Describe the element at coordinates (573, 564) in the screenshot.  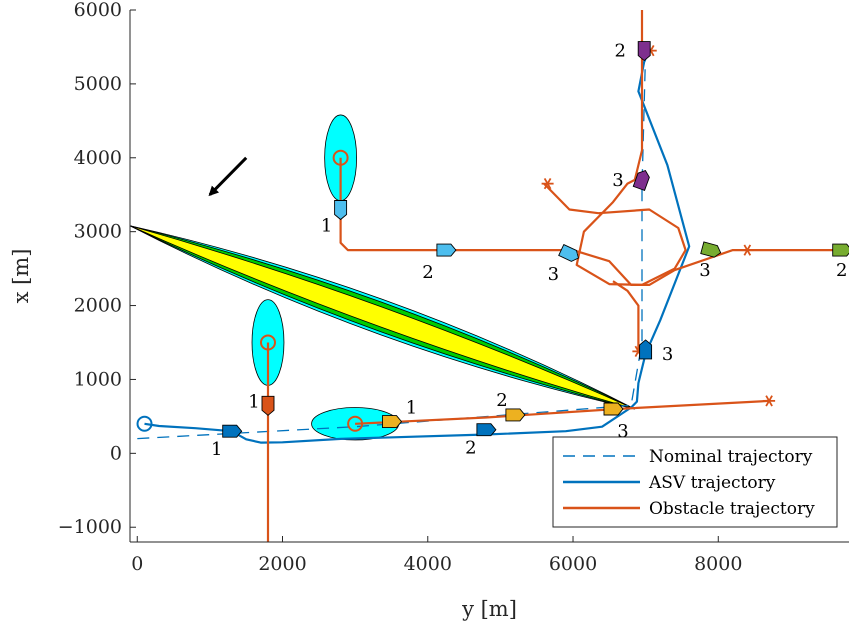
I see `x-tick-label-3: 6000` at that location.